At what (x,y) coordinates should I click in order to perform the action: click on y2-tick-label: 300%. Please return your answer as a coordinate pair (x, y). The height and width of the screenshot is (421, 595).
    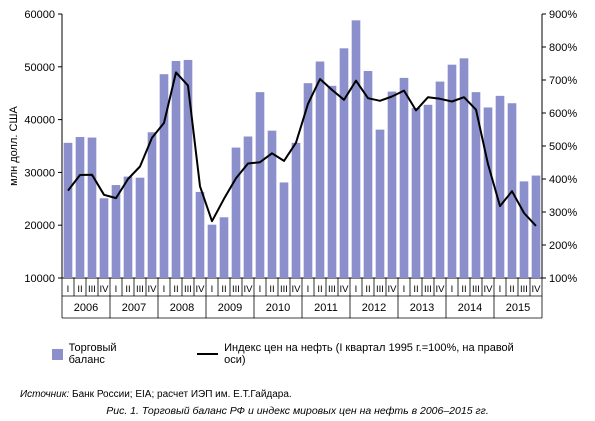
    Looking at the image, I should click on (563, 213).